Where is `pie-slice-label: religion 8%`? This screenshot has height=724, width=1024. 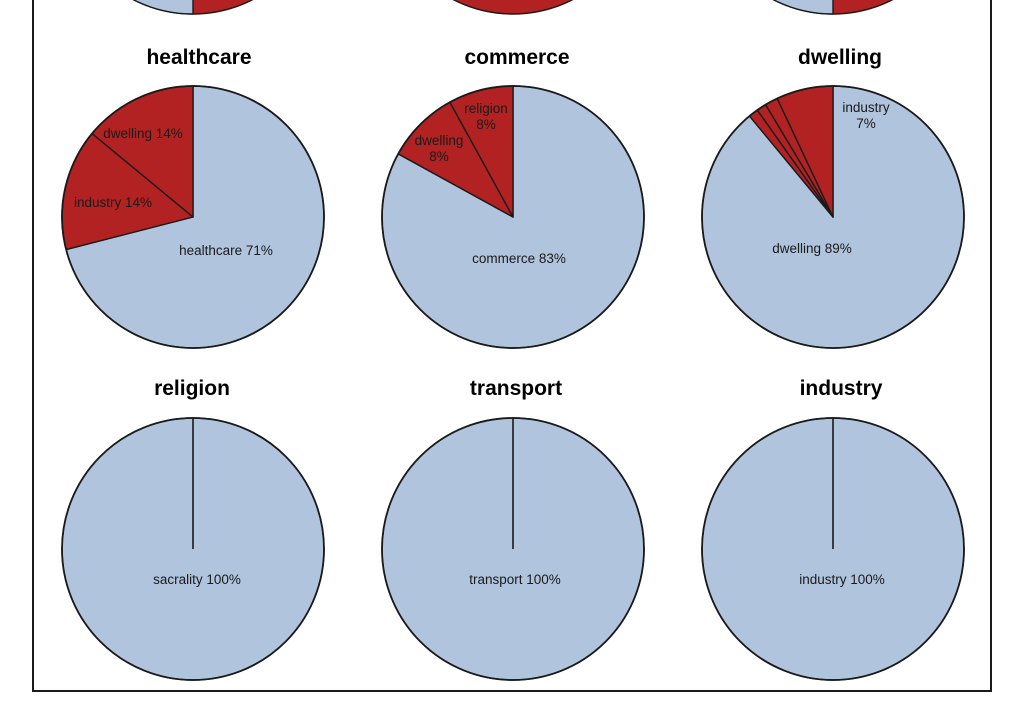
pie-slice-label: religion 8% is located at coordinates (486, 116).